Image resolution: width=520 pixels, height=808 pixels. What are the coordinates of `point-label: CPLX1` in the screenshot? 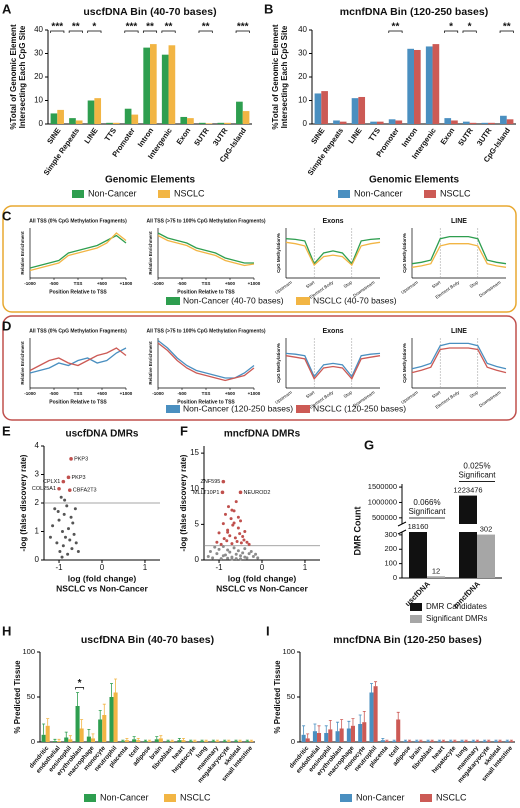 It's located at (51, 482).